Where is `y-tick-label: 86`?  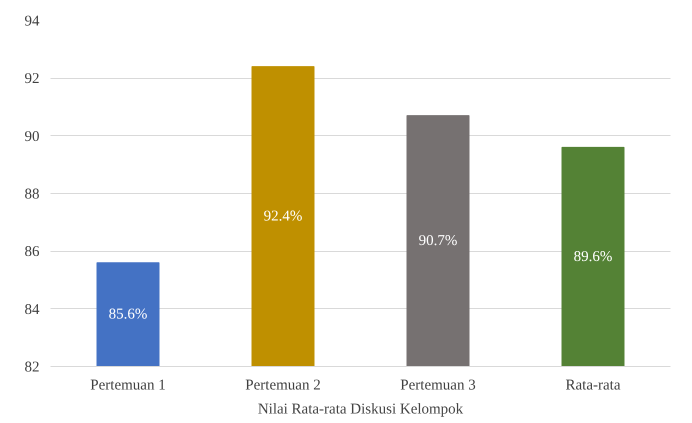
y-tick-label: 86 is located at coordinates (32, 252).